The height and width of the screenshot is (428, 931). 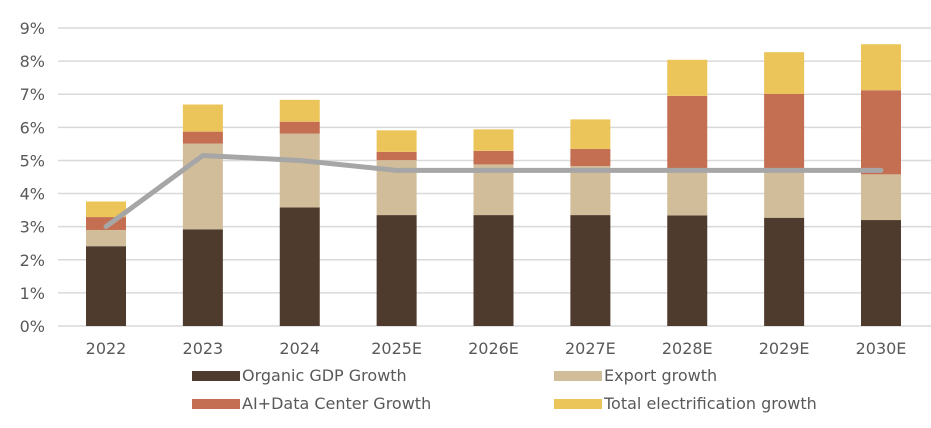 I want to click on y-tick-label: 2%, so click(x=32, y=260).